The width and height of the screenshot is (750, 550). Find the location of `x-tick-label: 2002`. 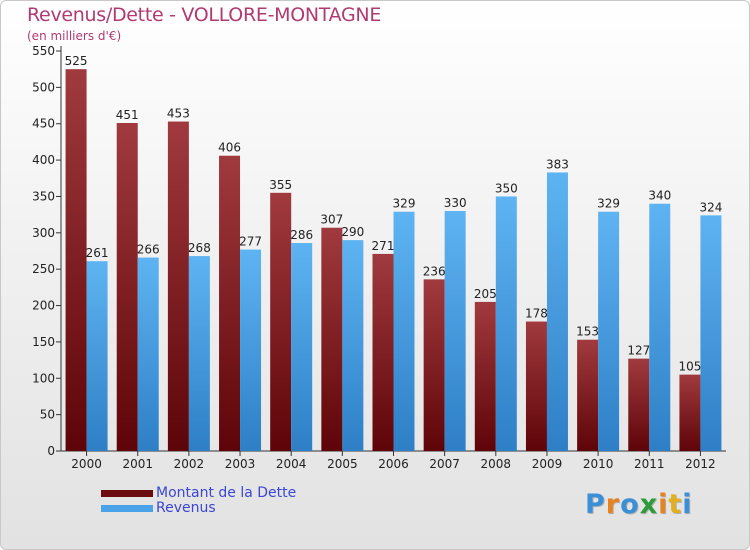

x-tick-label: 2002 is located at coordinates (189, 464).